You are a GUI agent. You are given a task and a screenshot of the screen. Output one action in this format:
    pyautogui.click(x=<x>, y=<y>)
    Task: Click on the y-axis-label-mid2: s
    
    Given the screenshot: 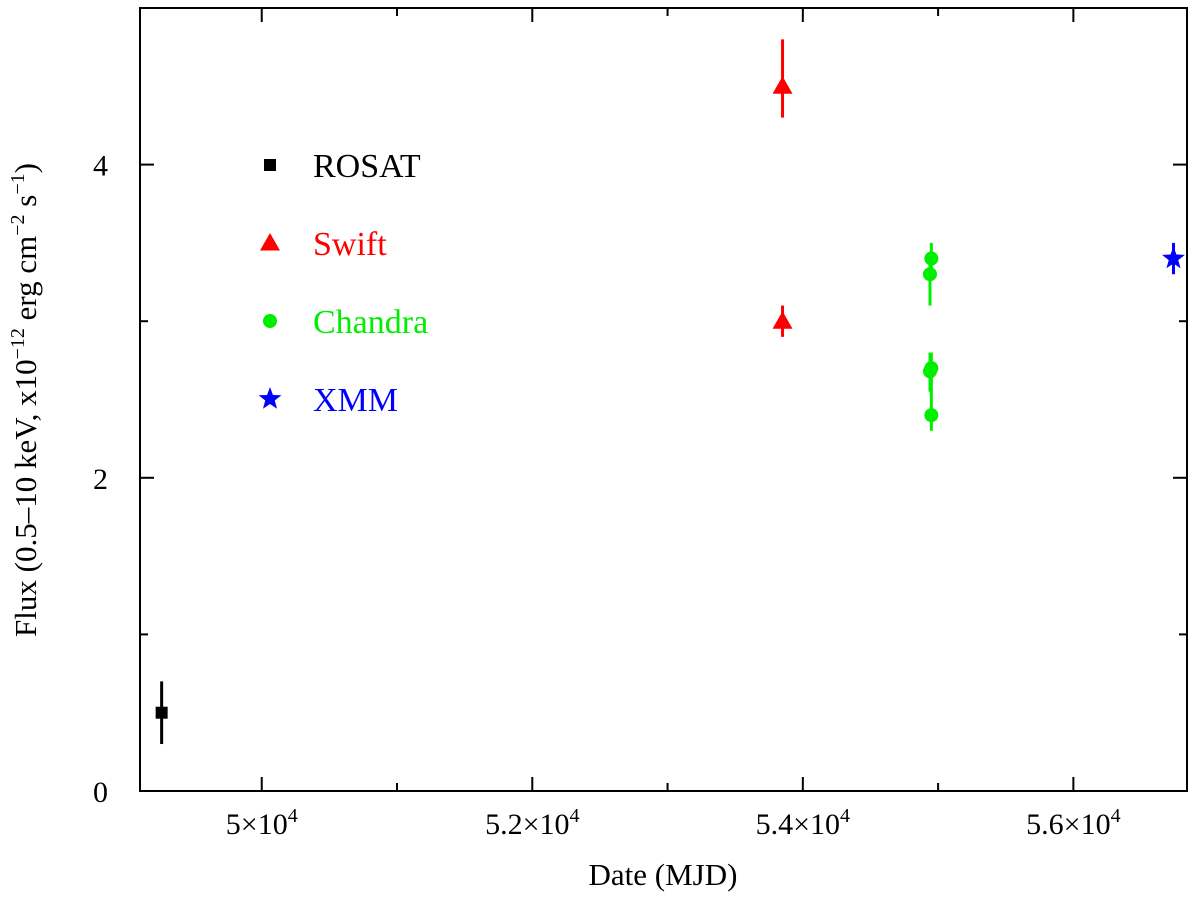 What is the action you would take?
    pyautogui.click(x=25, y=205)
    